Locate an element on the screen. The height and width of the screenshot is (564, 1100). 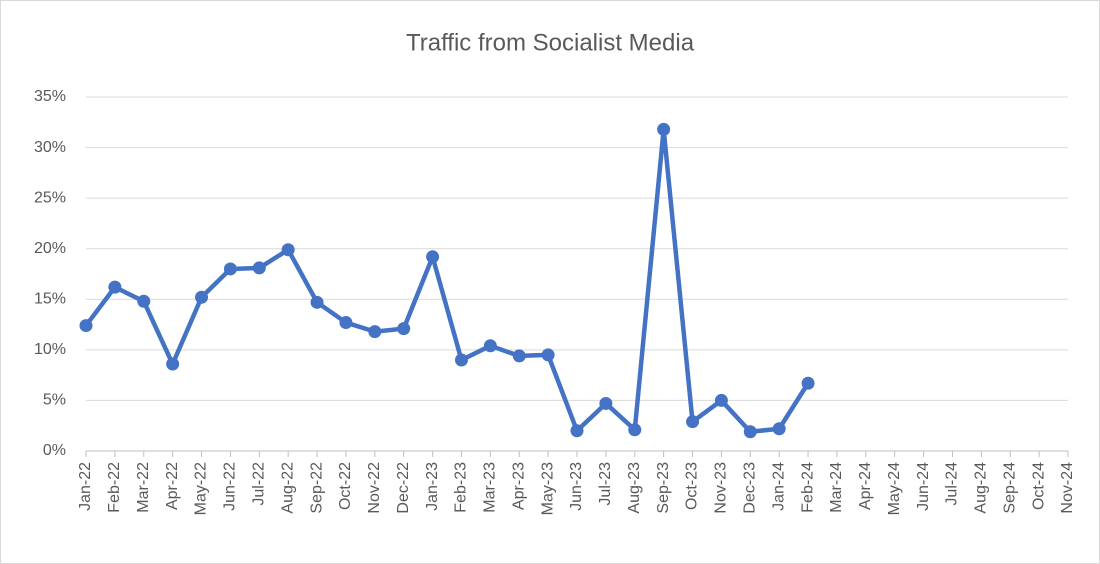
x-tick-label: May-22 is located at coordinates (201, 488).